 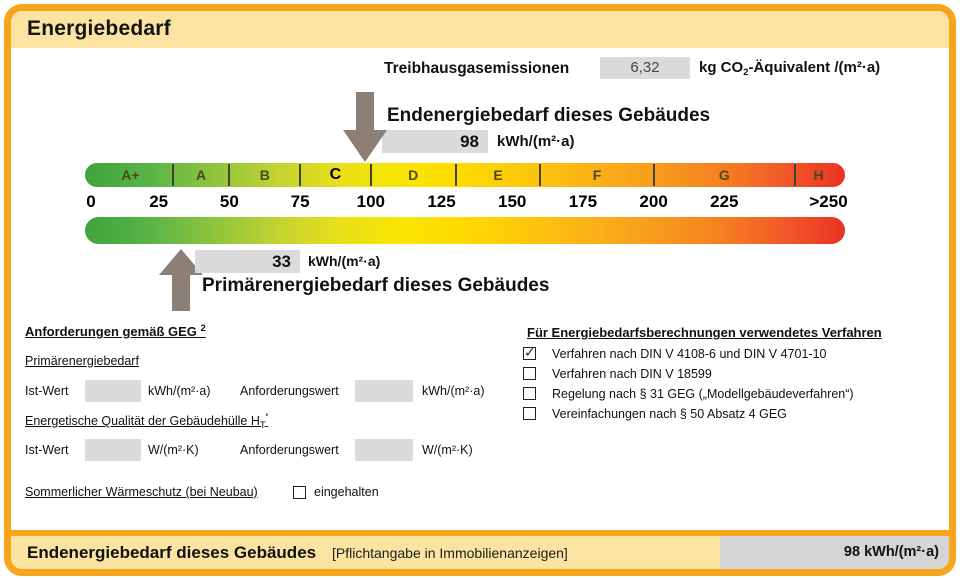 I want to click on emissions-value-field: 6,32, so click(x=645, y=68).